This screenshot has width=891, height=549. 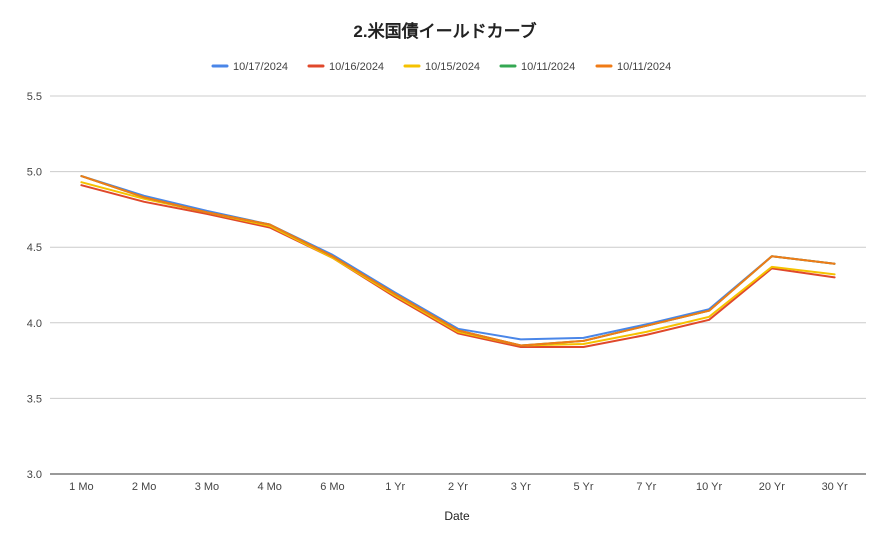 I want to click on x-tick-label: 2 Yr, so click(x=458, y=487).